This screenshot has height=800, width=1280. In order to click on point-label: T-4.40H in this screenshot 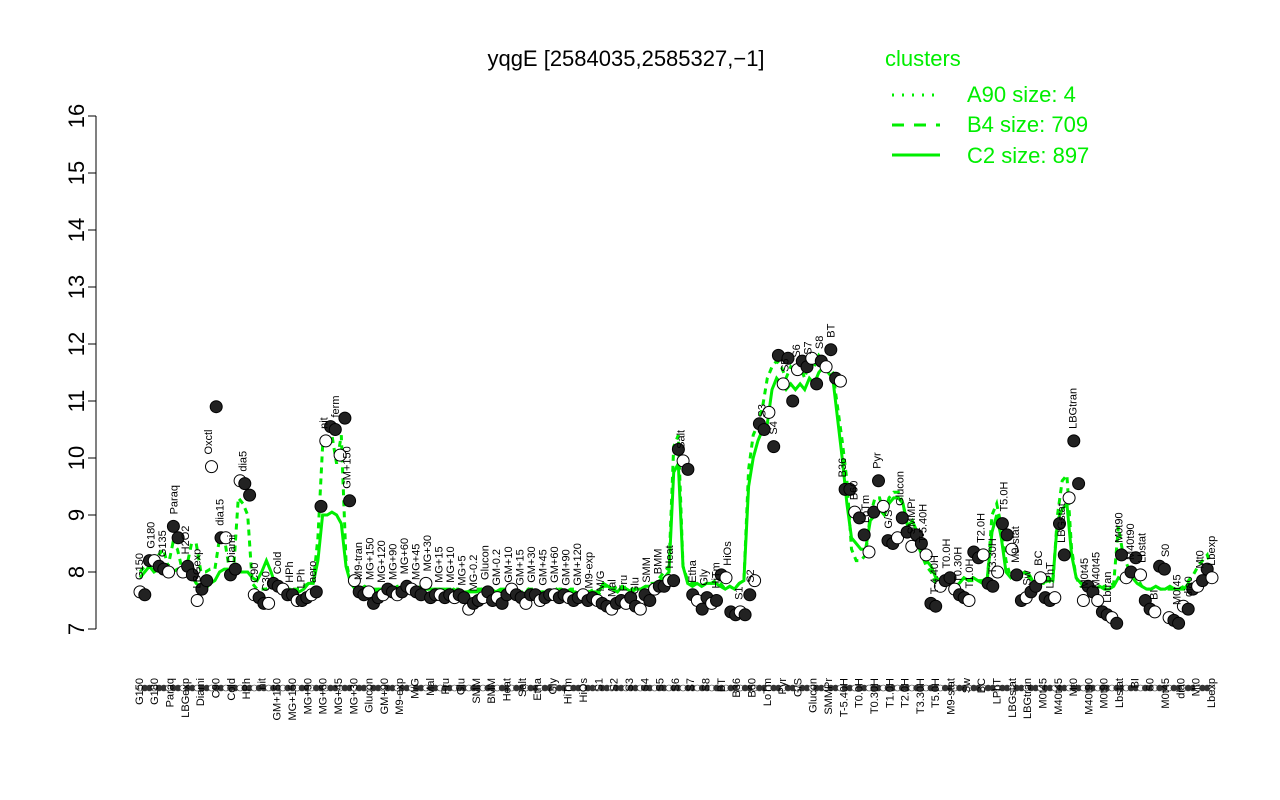, I will do `click(935, 574)`.